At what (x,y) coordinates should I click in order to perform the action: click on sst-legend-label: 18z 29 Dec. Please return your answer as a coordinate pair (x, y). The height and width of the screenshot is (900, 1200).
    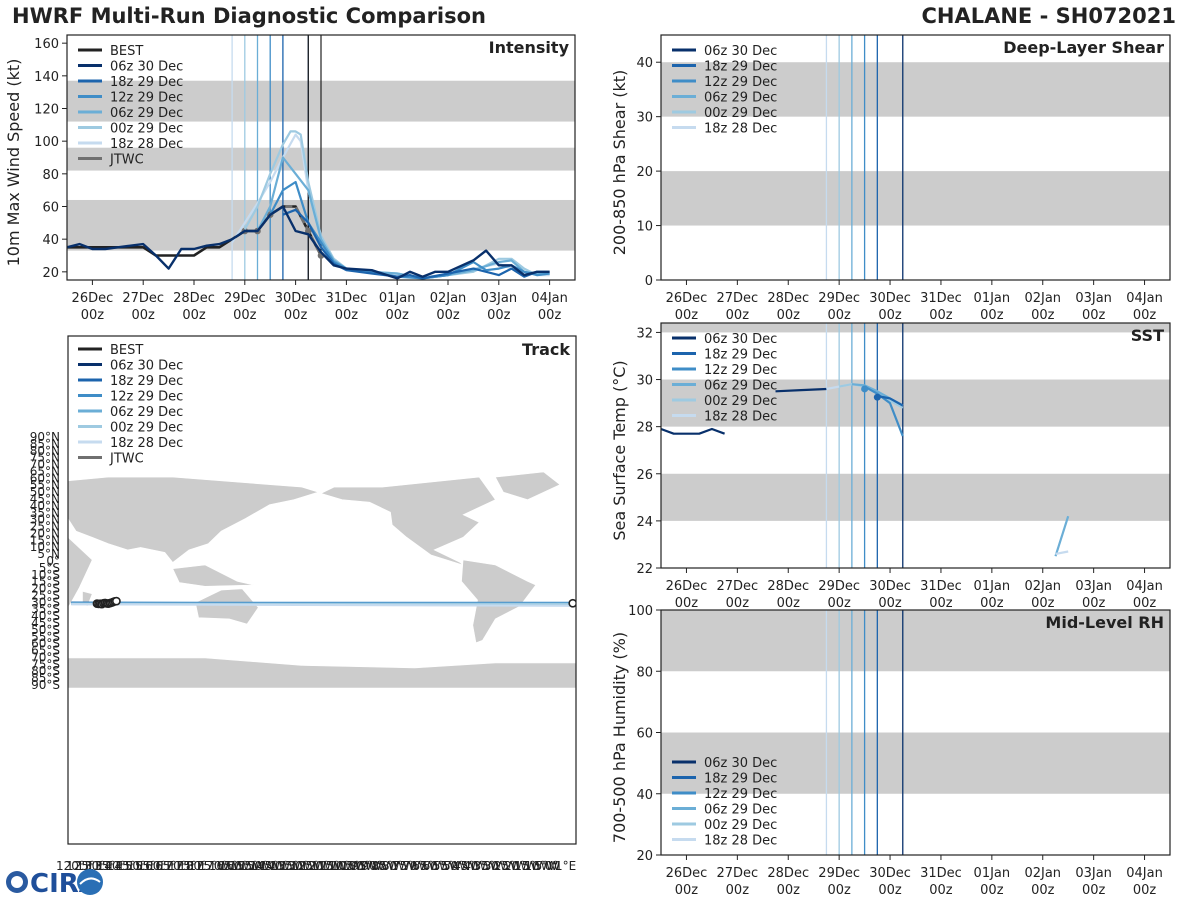
    Looking at the image, I should click on (740, 355).